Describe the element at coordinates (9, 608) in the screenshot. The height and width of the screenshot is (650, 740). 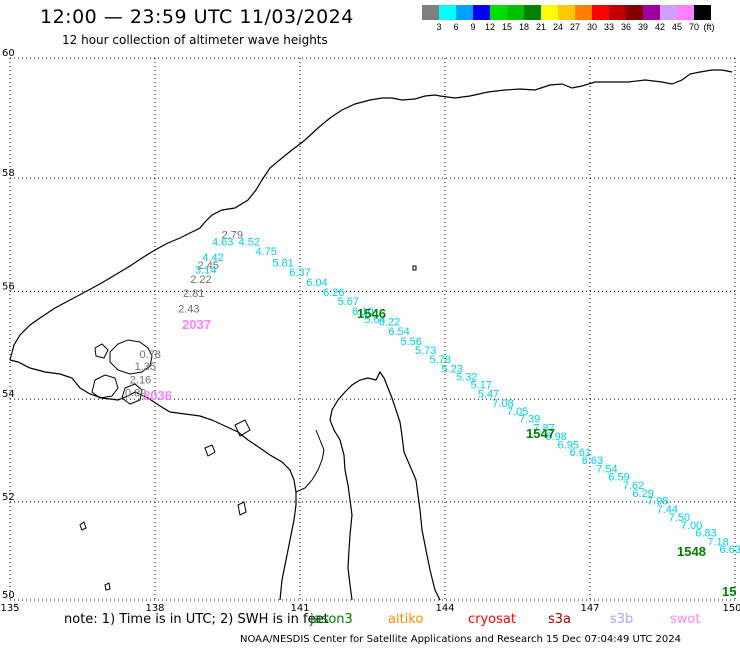
I see `lon-tick-label: 135` at that location.